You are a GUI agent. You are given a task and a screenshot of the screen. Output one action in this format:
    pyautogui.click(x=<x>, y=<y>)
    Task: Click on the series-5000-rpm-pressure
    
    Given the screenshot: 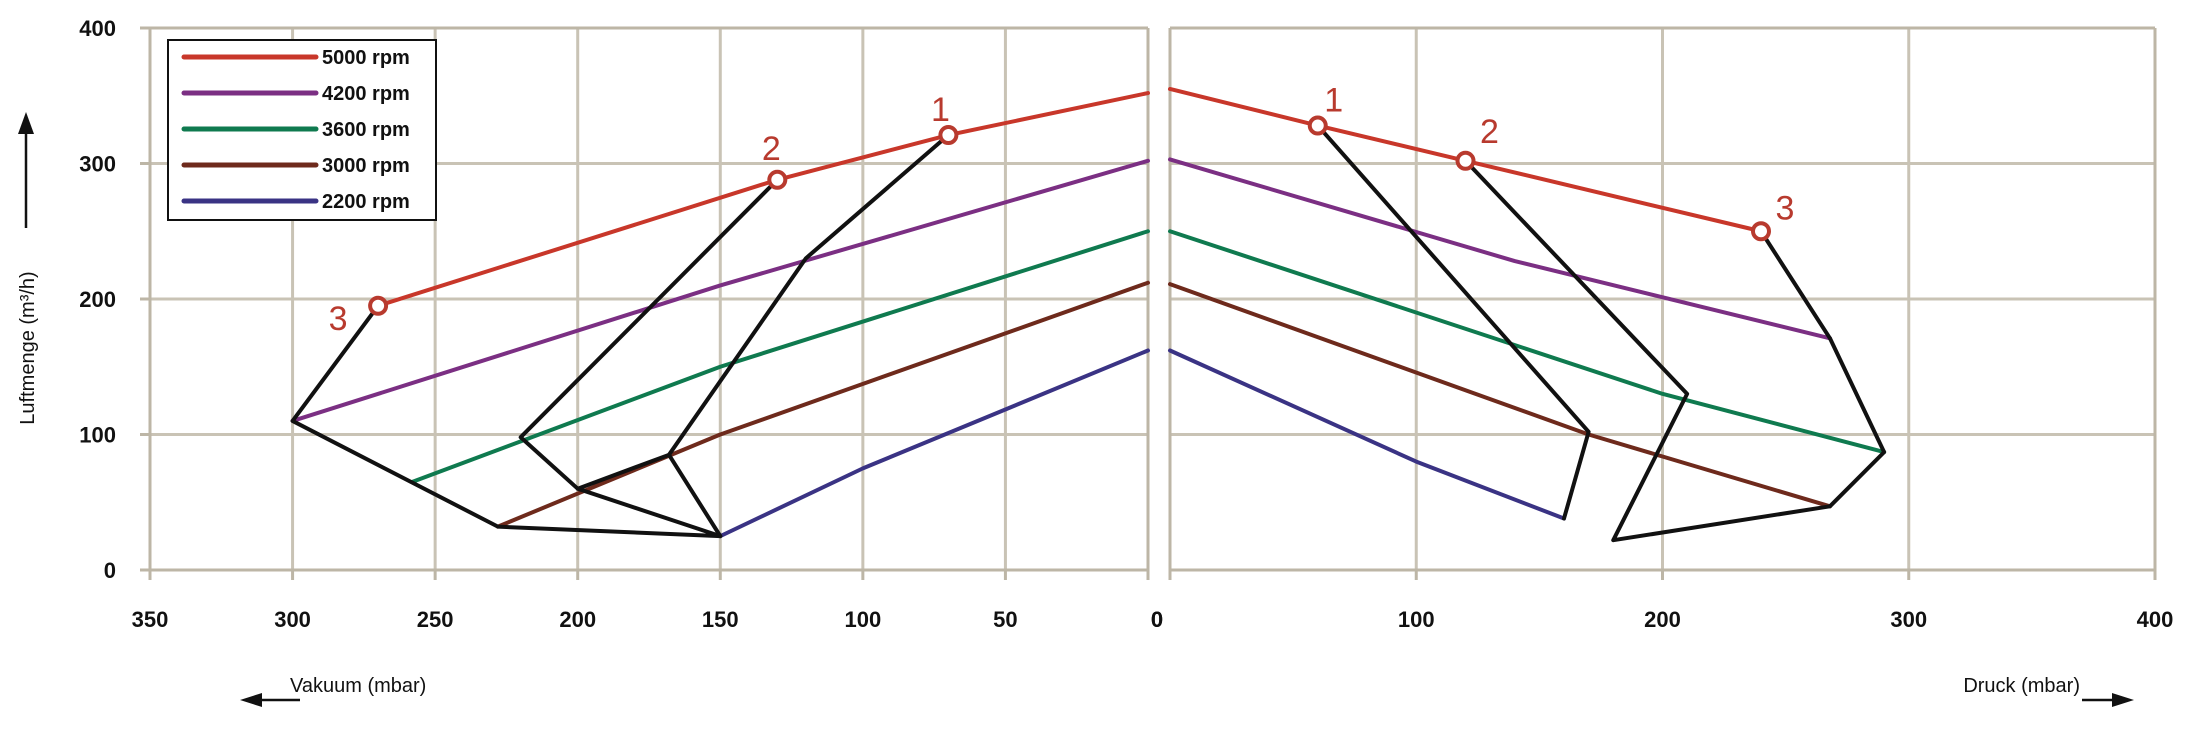 What is the action you would take?
    pyautogui.click(x=1465, y=160)
    